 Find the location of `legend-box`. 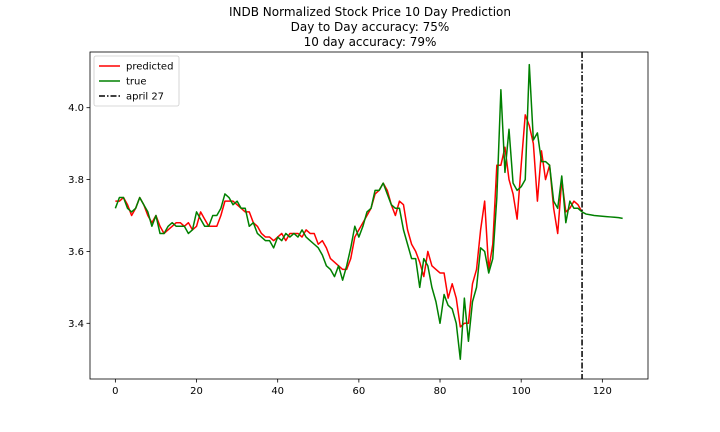

legend-box is located at coordinates (136, 81).